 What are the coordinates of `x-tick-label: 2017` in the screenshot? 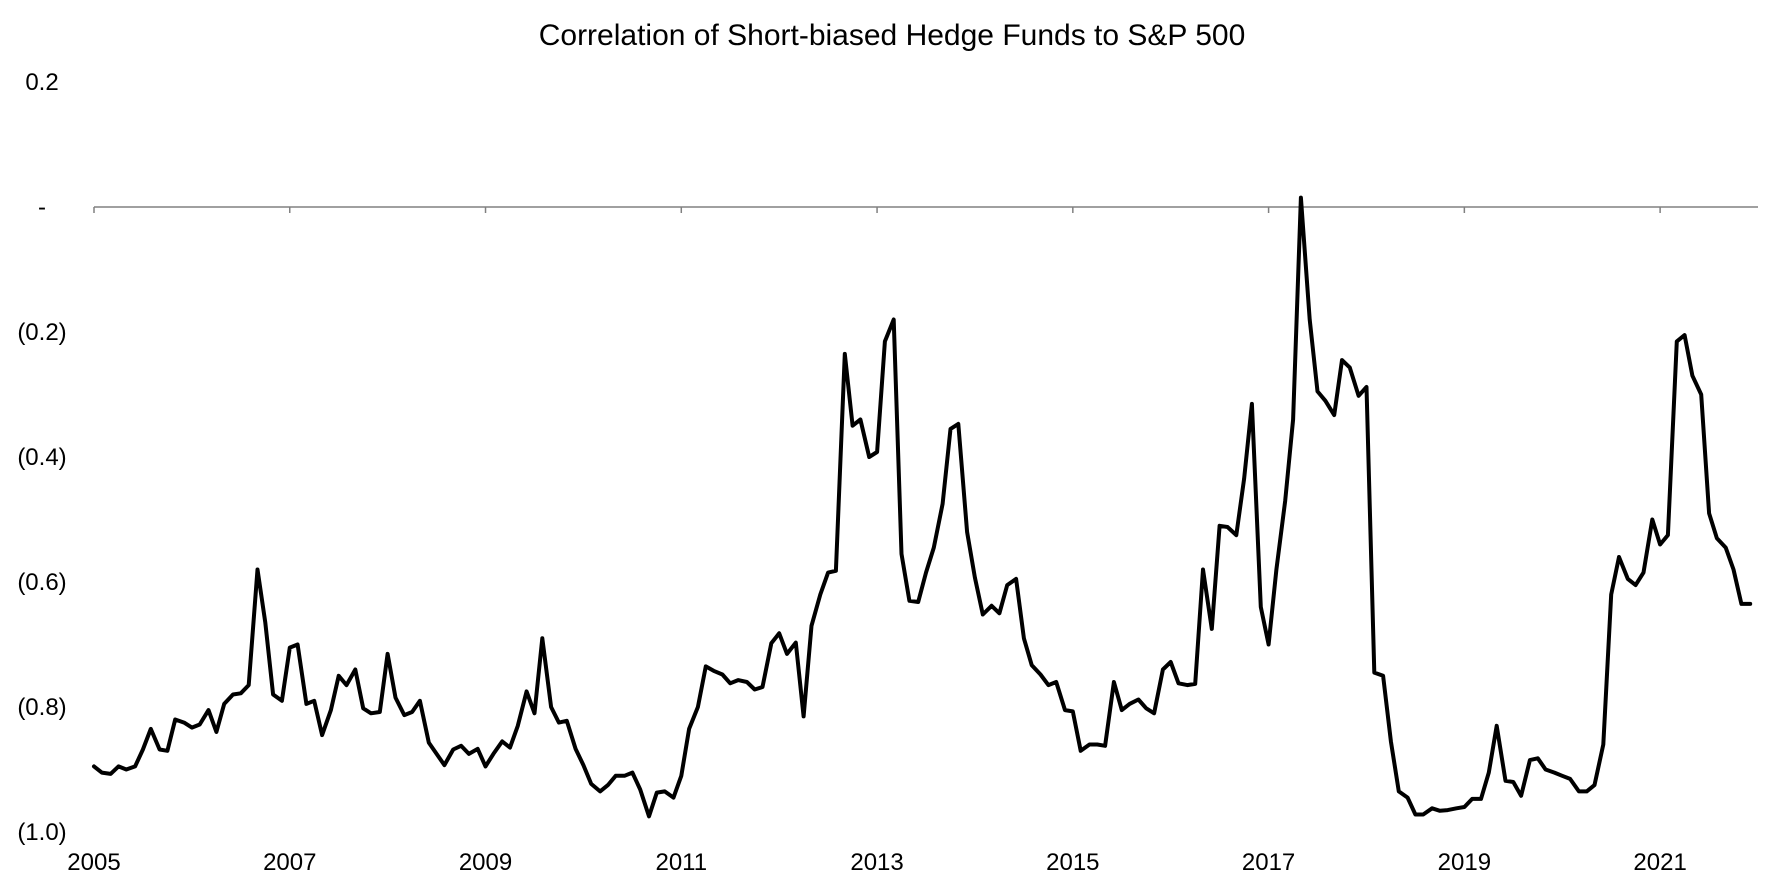 It's located at (1268, 862).